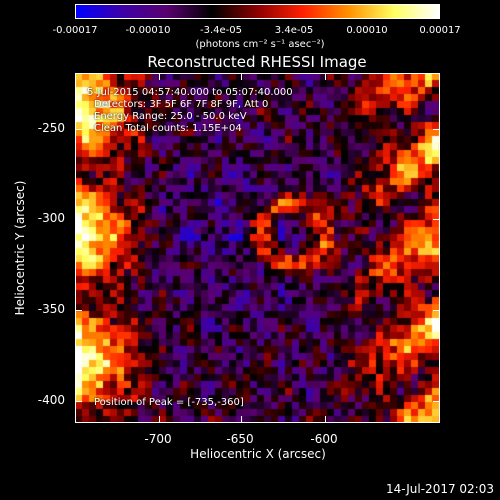  I want to click on colorbar-tick: 0.00010, so click(367, 30).